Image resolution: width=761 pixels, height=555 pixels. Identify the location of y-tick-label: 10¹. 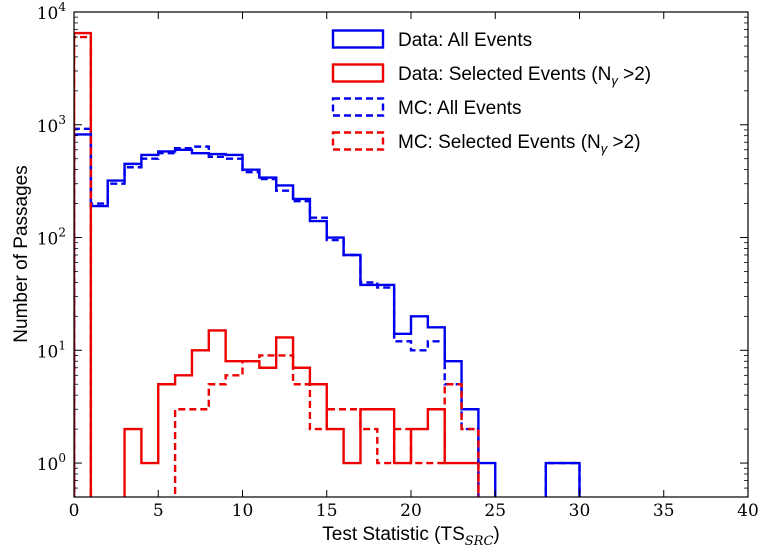
(51, 350).